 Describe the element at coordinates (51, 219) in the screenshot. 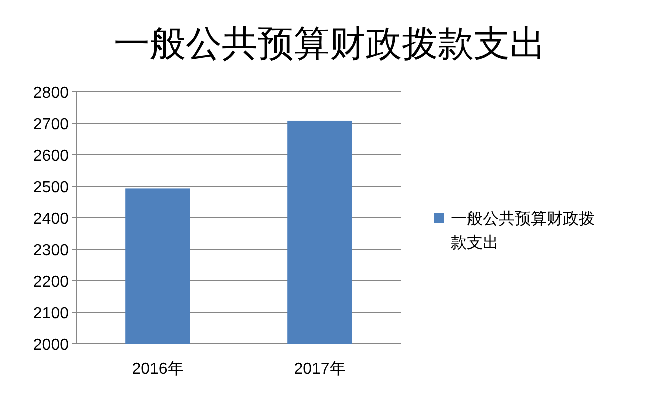

I see `y-tick-label: 2400` at that location.